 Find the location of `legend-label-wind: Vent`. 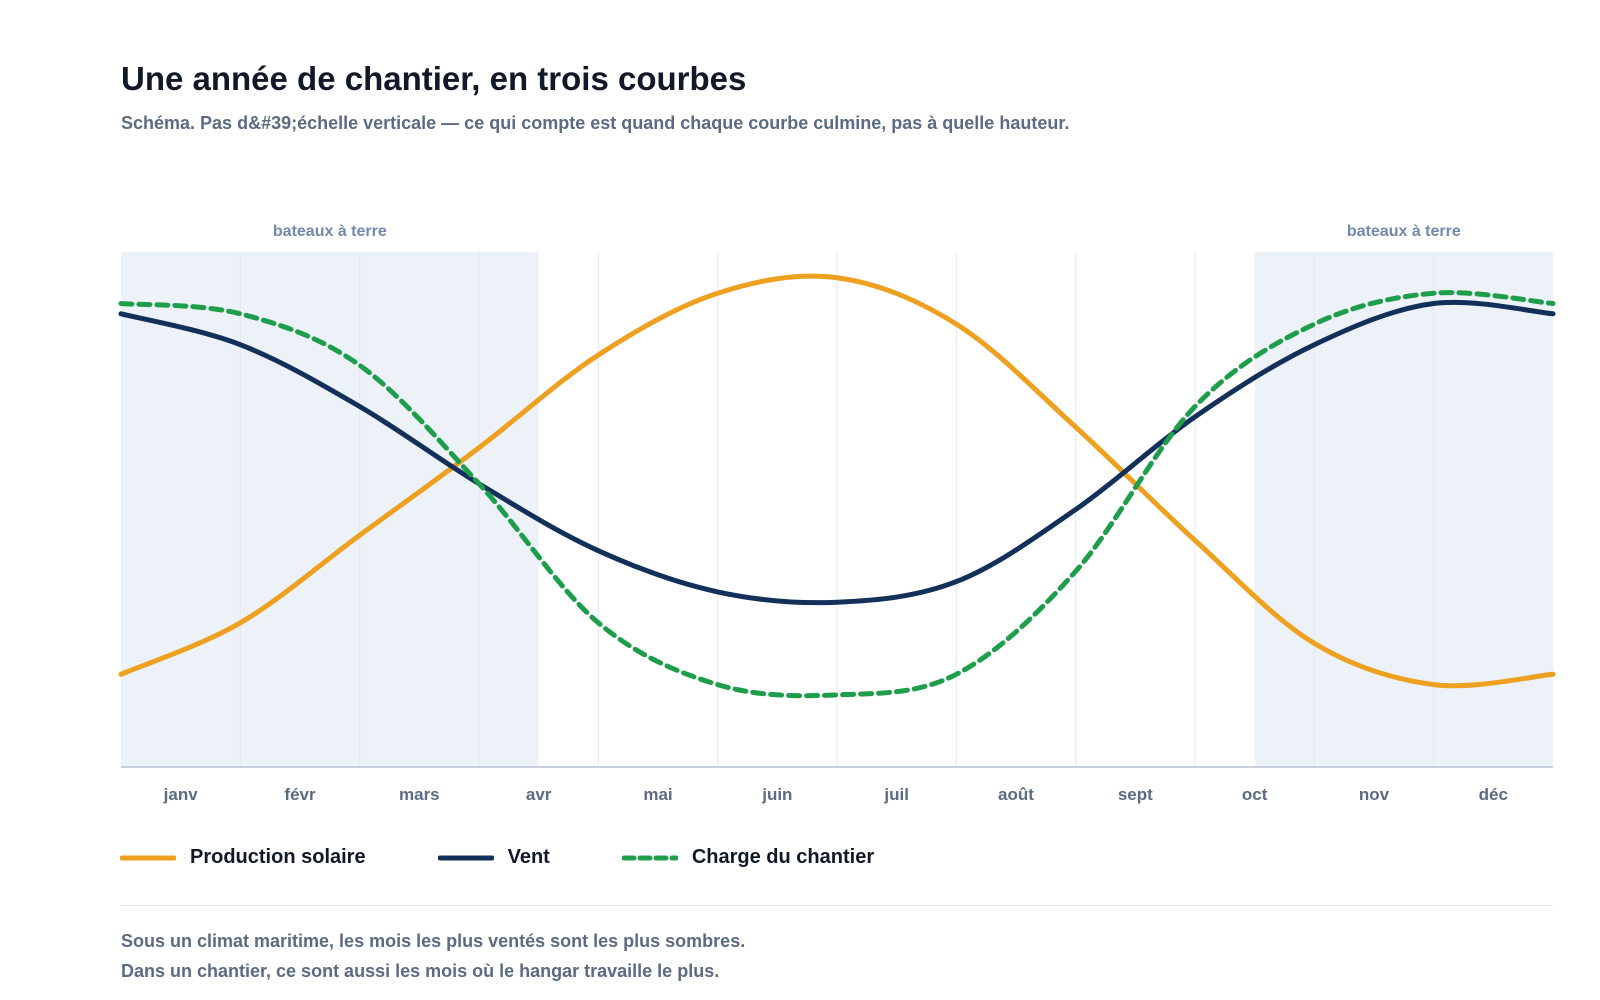

legend-label-wind: Vent is located at coordinates (528, 857).